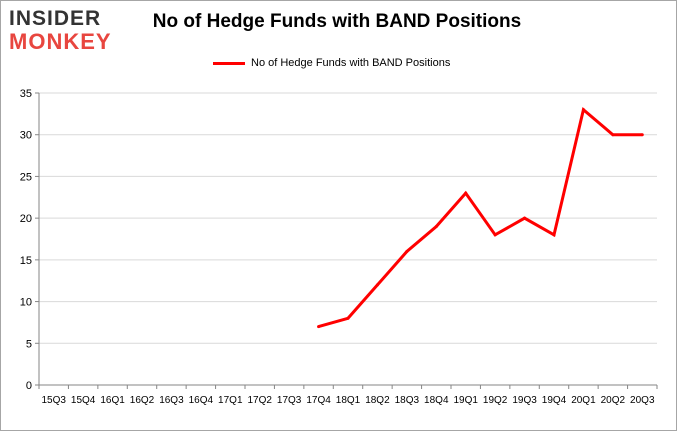 Image resolution: width=677 pixels, height=431 pixels. Describe the element at coordinates (142, 400) in the screenshot. I see `x-tick-label: 16Q2` at that location.